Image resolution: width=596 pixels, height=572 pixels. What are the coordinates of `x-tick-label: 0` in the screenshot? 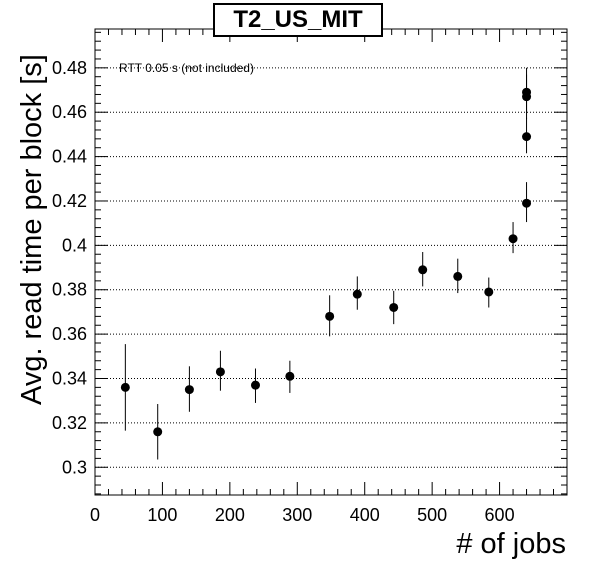 It's located at (95, 515).